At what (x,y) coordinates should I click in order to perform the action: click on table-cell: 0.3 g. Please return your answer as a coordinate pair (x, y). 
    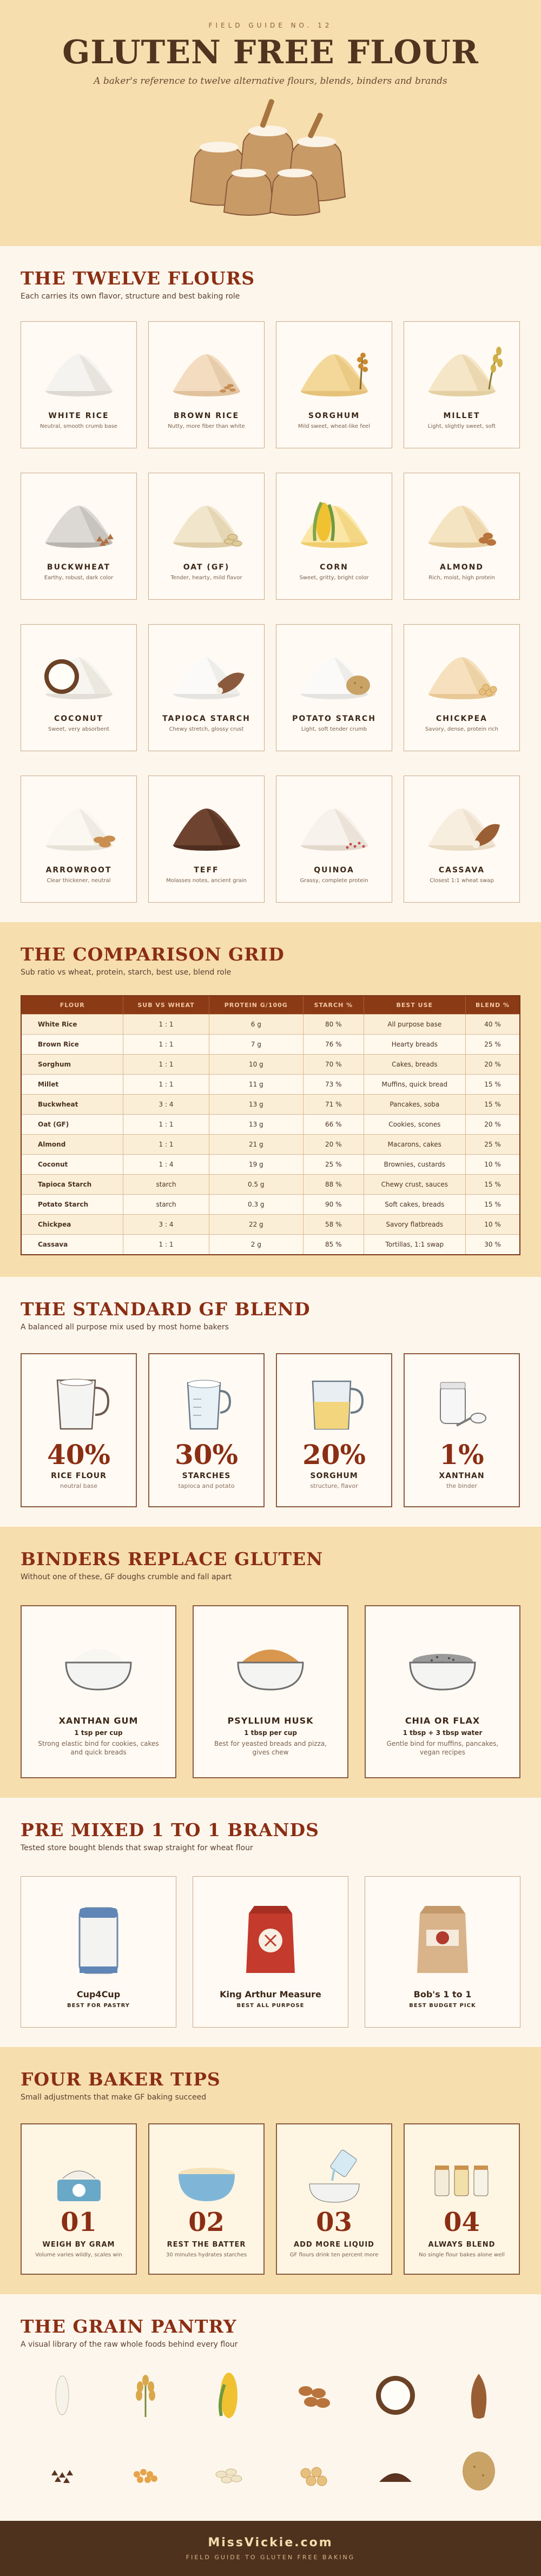
    Looking at the image, I should click on (256, 1204).